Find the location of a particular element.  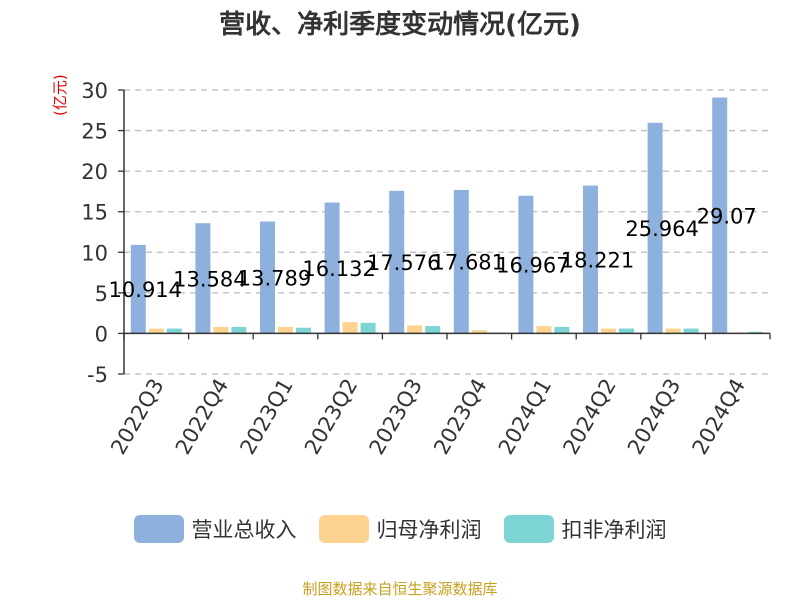

data-label-revenue: 16.967 is located at coordinates (532, 266).